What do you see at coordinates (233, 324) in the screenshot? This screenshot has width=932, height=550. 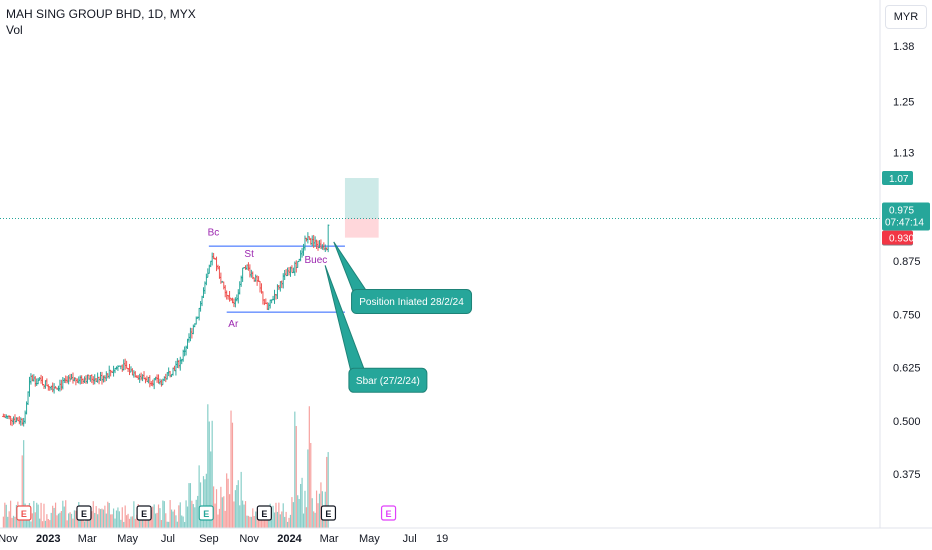 I see `annotation-ar: Ar` at bounding box center [233, 324].